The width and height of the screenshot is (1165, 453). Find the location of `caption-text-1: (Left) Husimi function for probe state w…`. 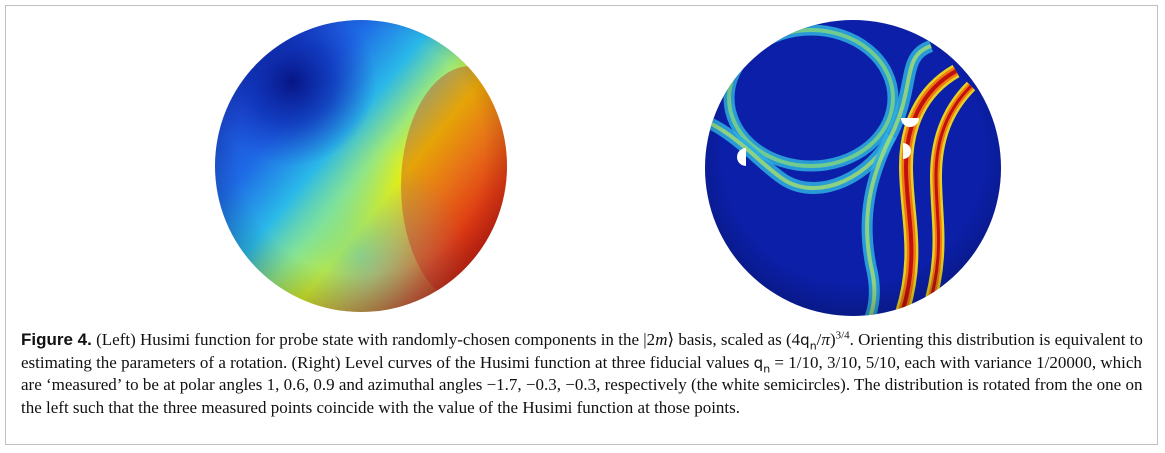

caption-text-1: (Left) Husimi function for probe state w… is located at coordinates (376, 339).